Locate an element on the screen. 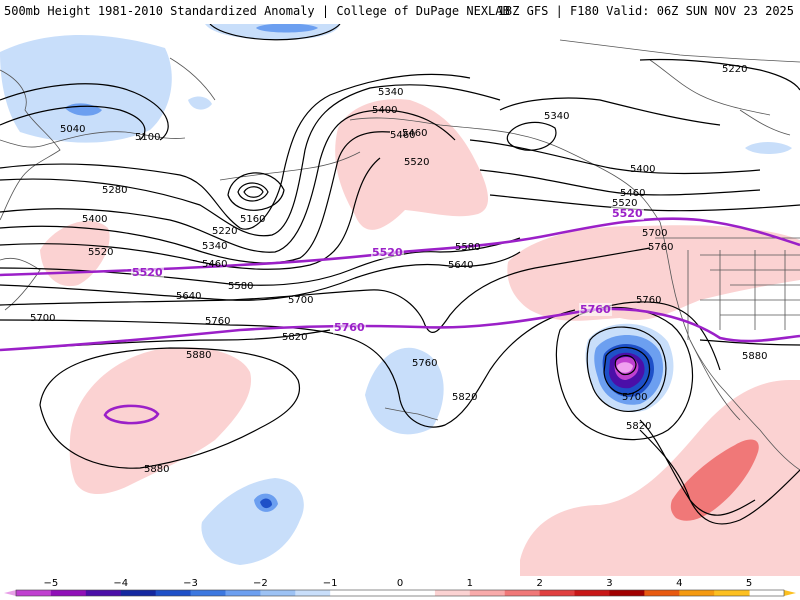 Image resolution: width=800 pixels, height=600 pixels. highlight-label: 5760 is located at coordinates (349, 327).